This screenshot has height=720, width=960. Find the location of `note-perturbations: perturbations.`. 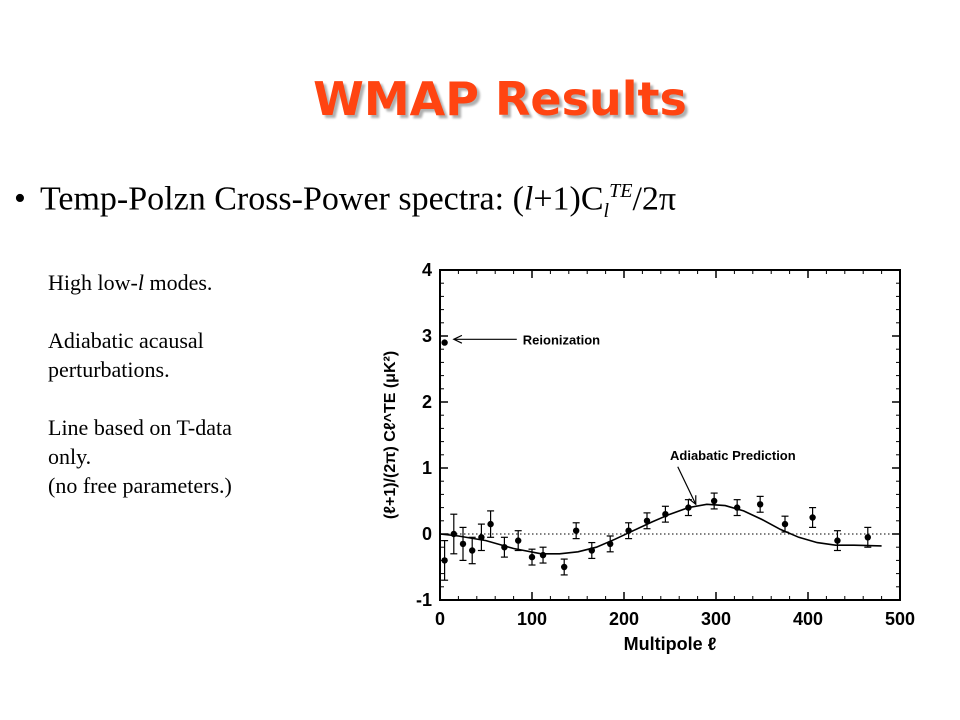

note-perturbations: perturbations. is located at coordinates (109, 369).